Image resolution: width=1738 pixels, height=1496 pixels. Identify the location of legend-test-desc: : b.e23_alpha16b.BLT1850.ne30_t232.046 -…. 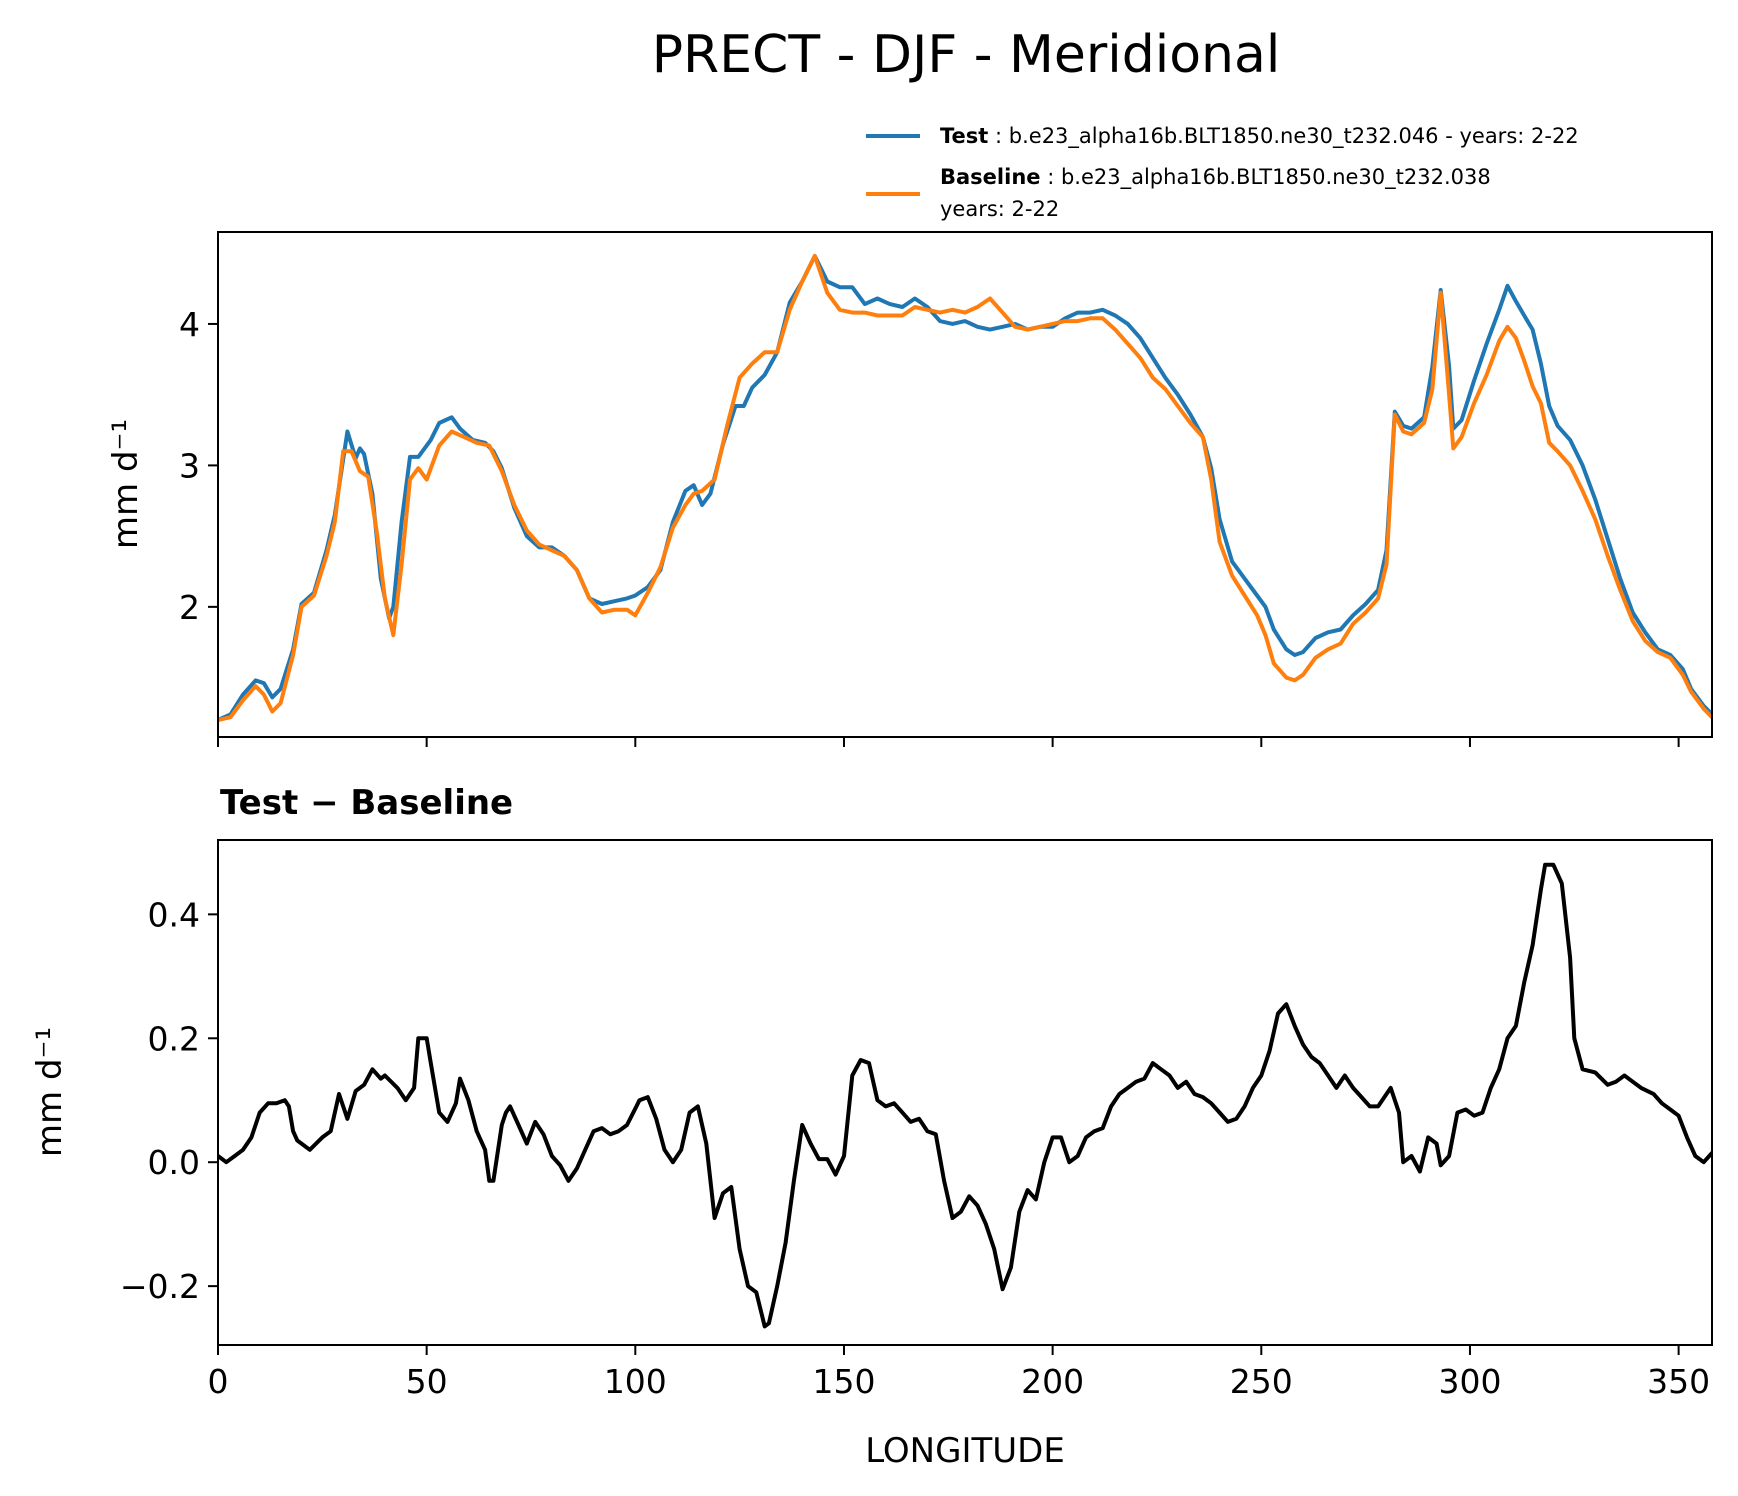
(1287, 136).